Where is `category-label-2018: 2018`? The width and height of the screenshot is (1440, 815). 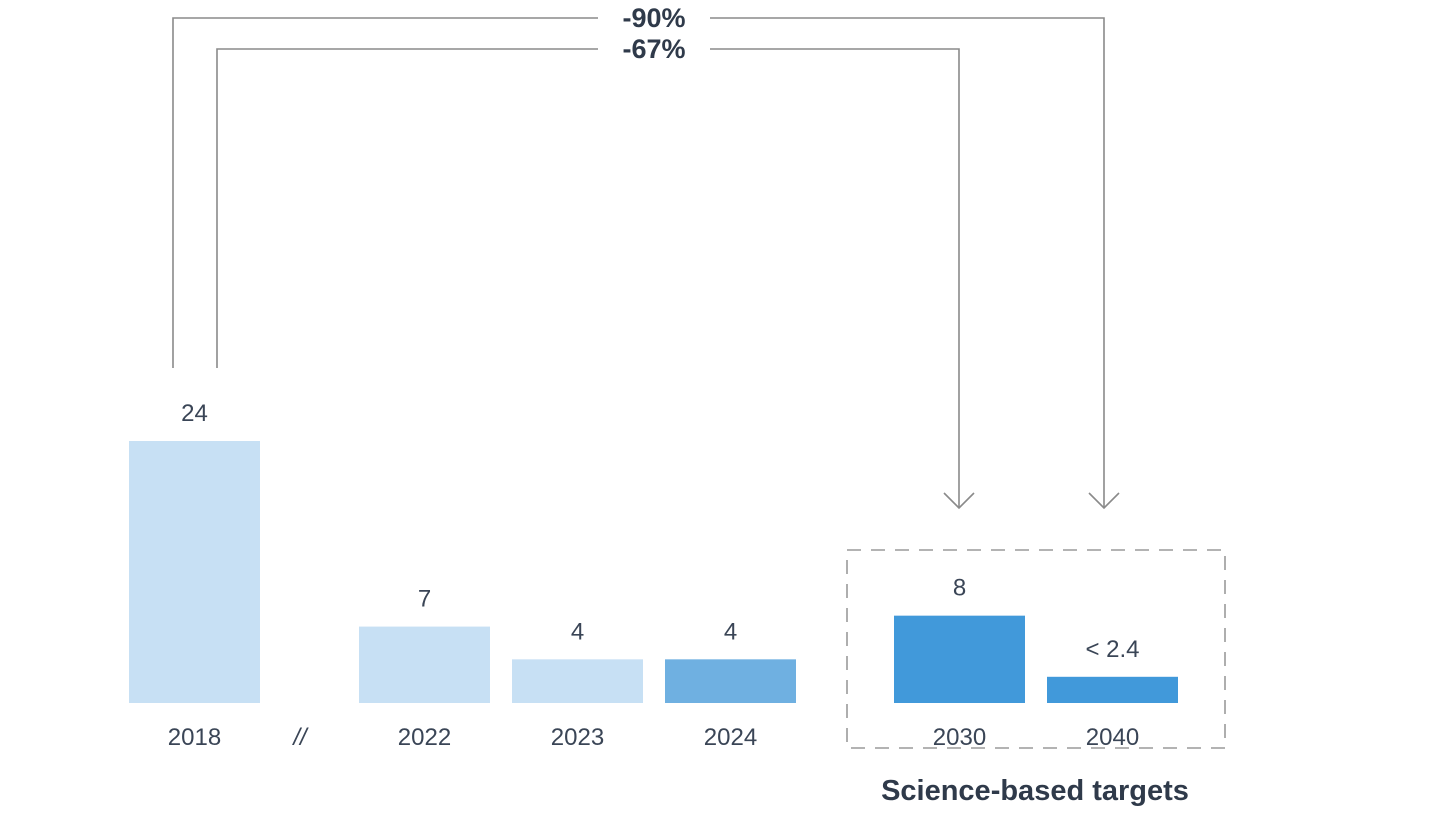
category-label-2018: 2018 is located at coordinates (194, 737).